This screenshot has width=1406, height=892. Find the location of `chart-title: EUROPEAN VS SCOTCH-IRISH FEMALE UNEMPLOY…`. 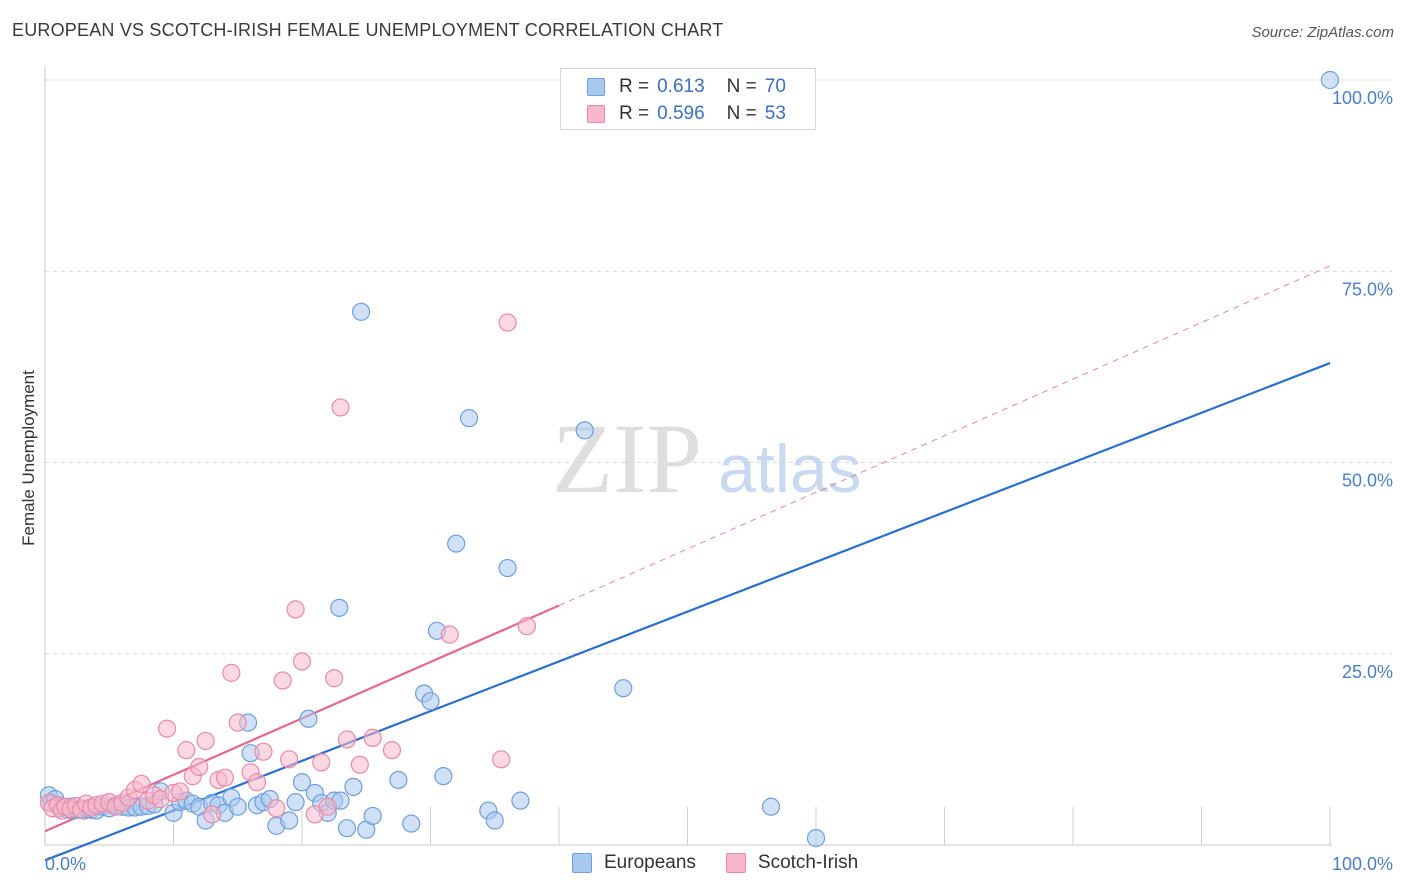

chart-title: EUROPEAN VS SCOTCH-IRISH FEMALE UNEMPLOY… is located at coordinates (368, 30).